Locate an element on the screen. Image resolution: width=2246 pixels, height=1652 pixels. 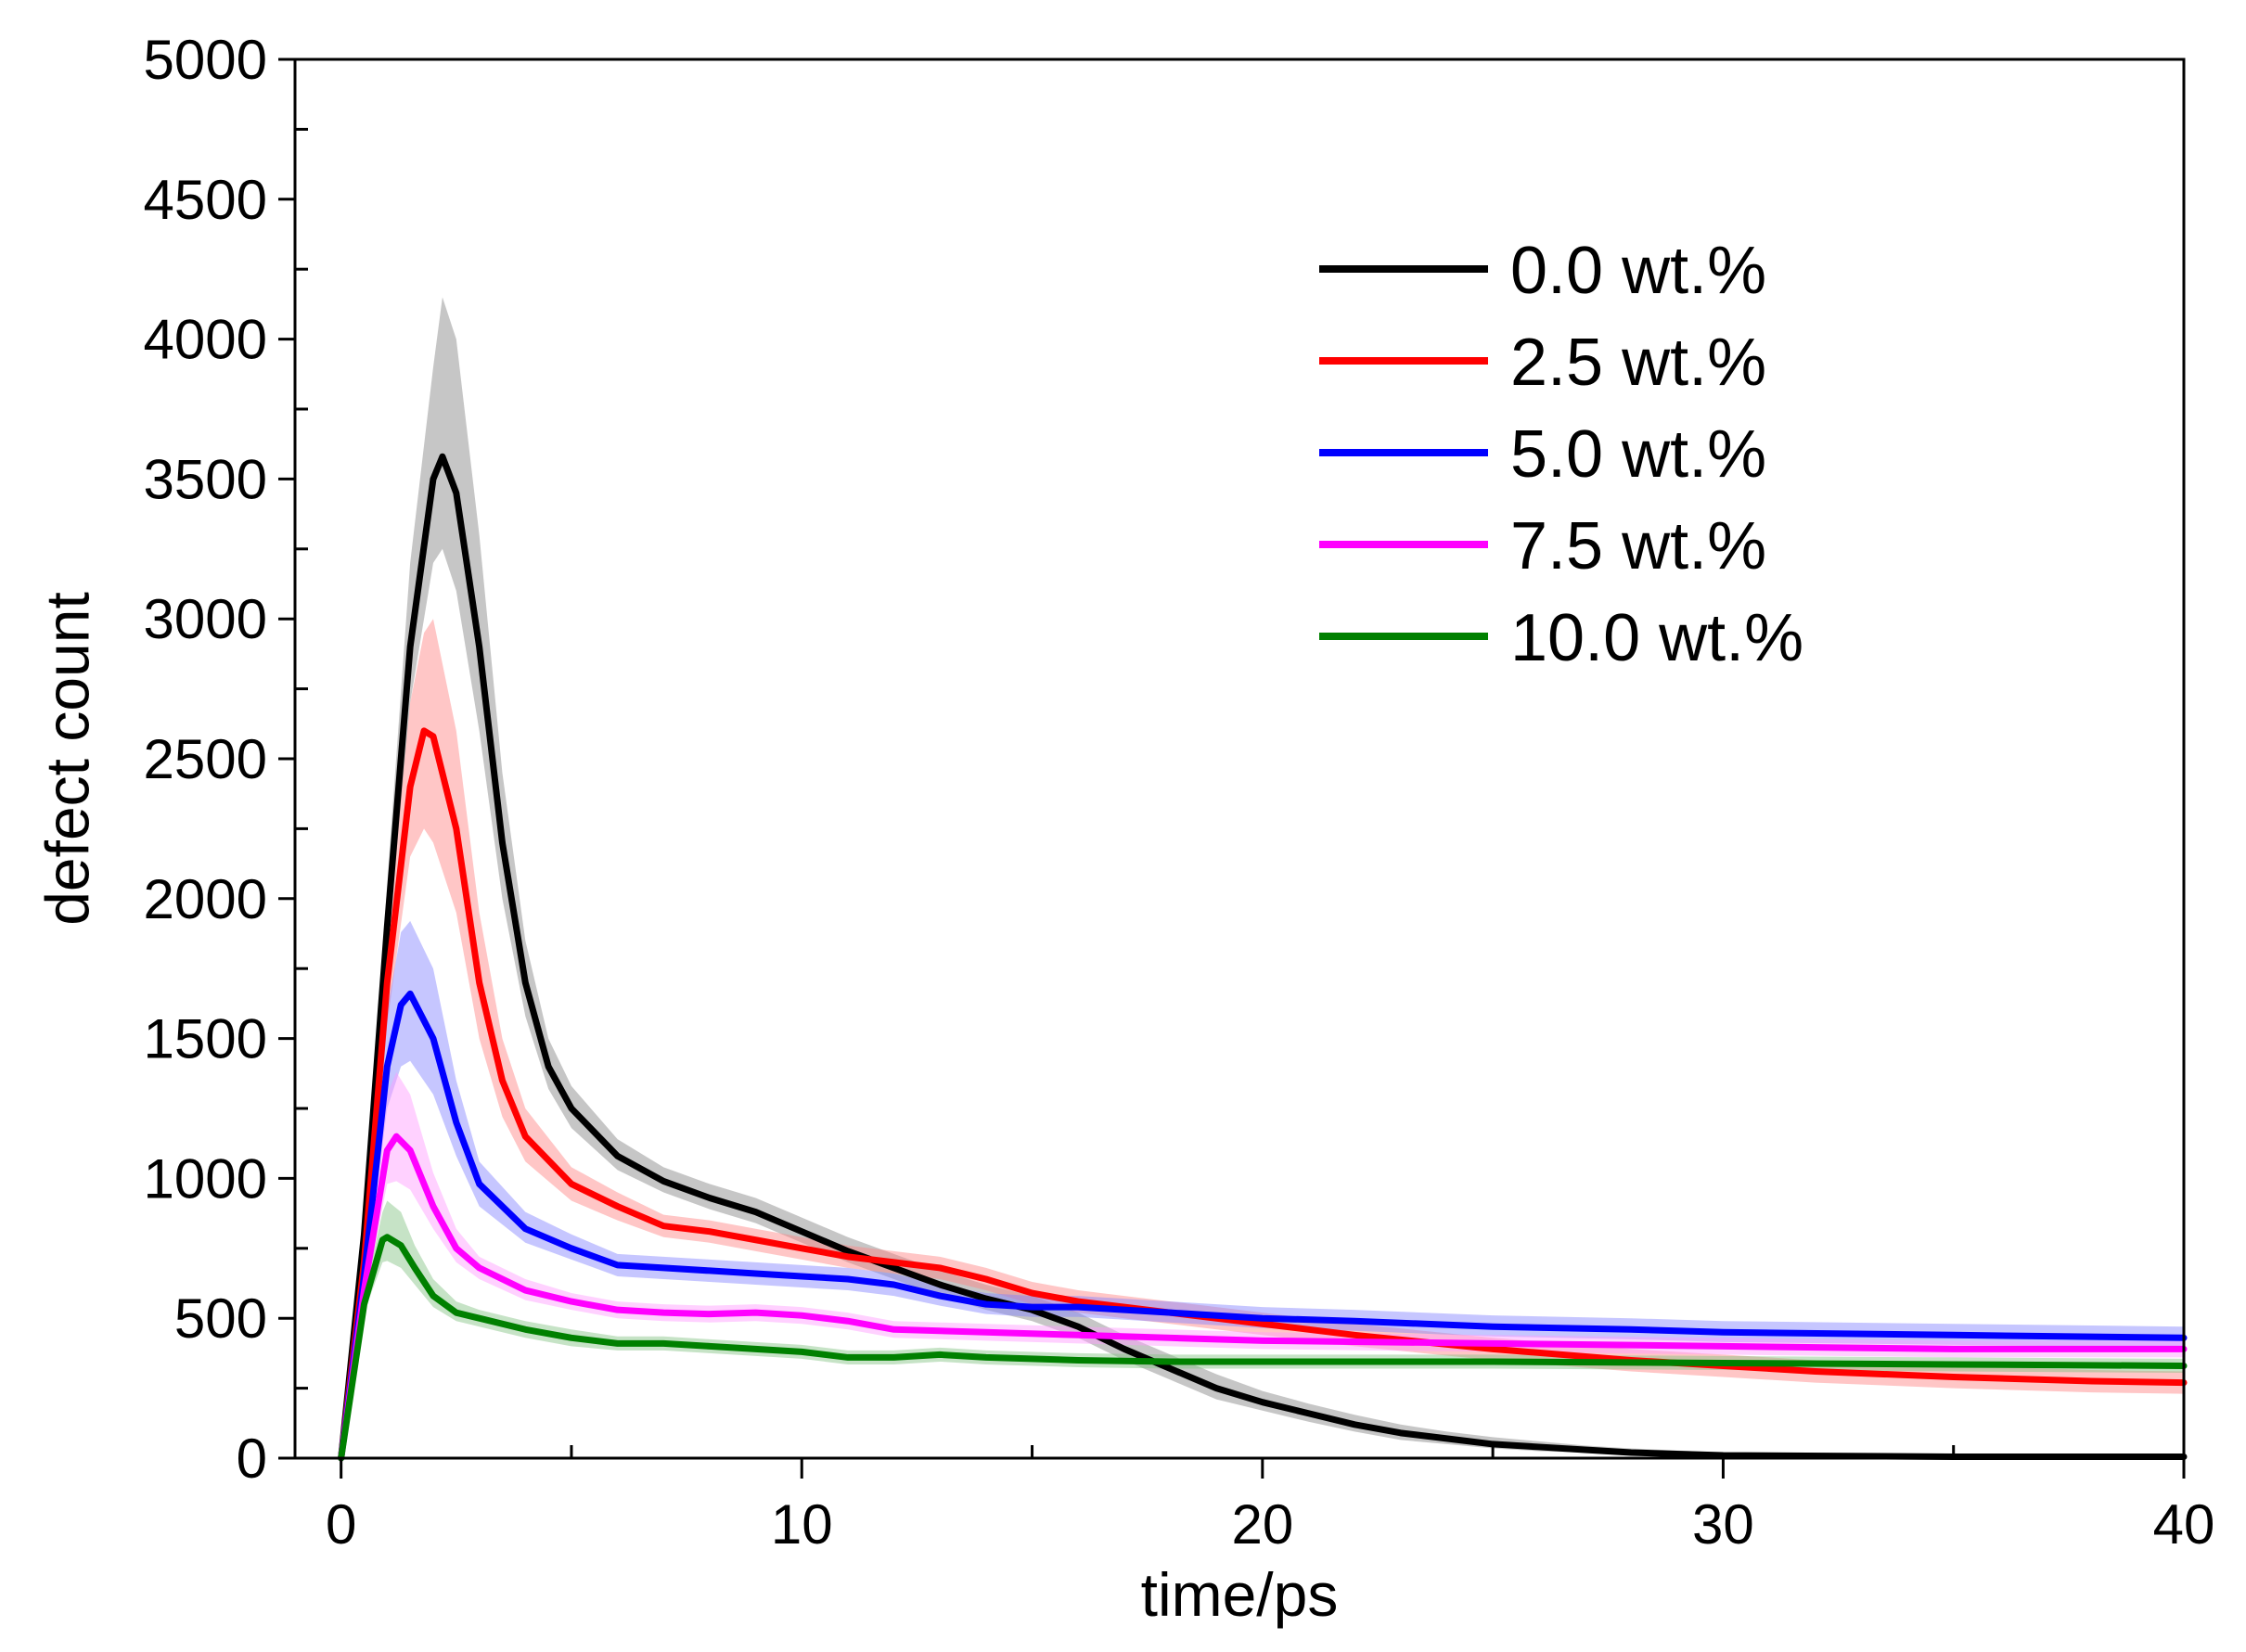
y-tick-label: 2500 is located at coordinates (205, 759).